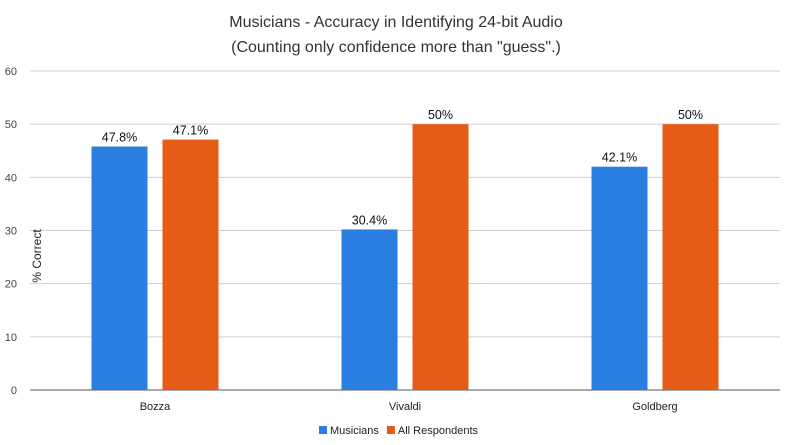  What do you see at coordinates (654, 407) in the screenshot?
I see `x-tick-label: Goldberg` at bounding box center [654, 407].